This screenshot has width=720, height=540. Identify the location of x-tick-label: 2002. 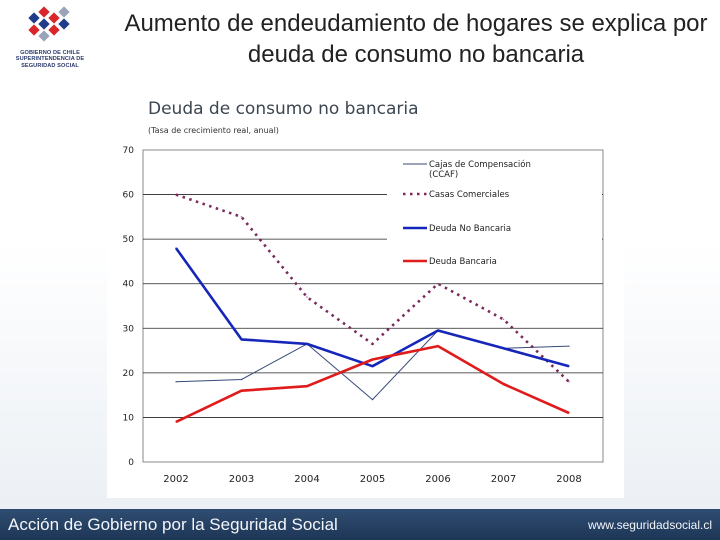
(175, 479).